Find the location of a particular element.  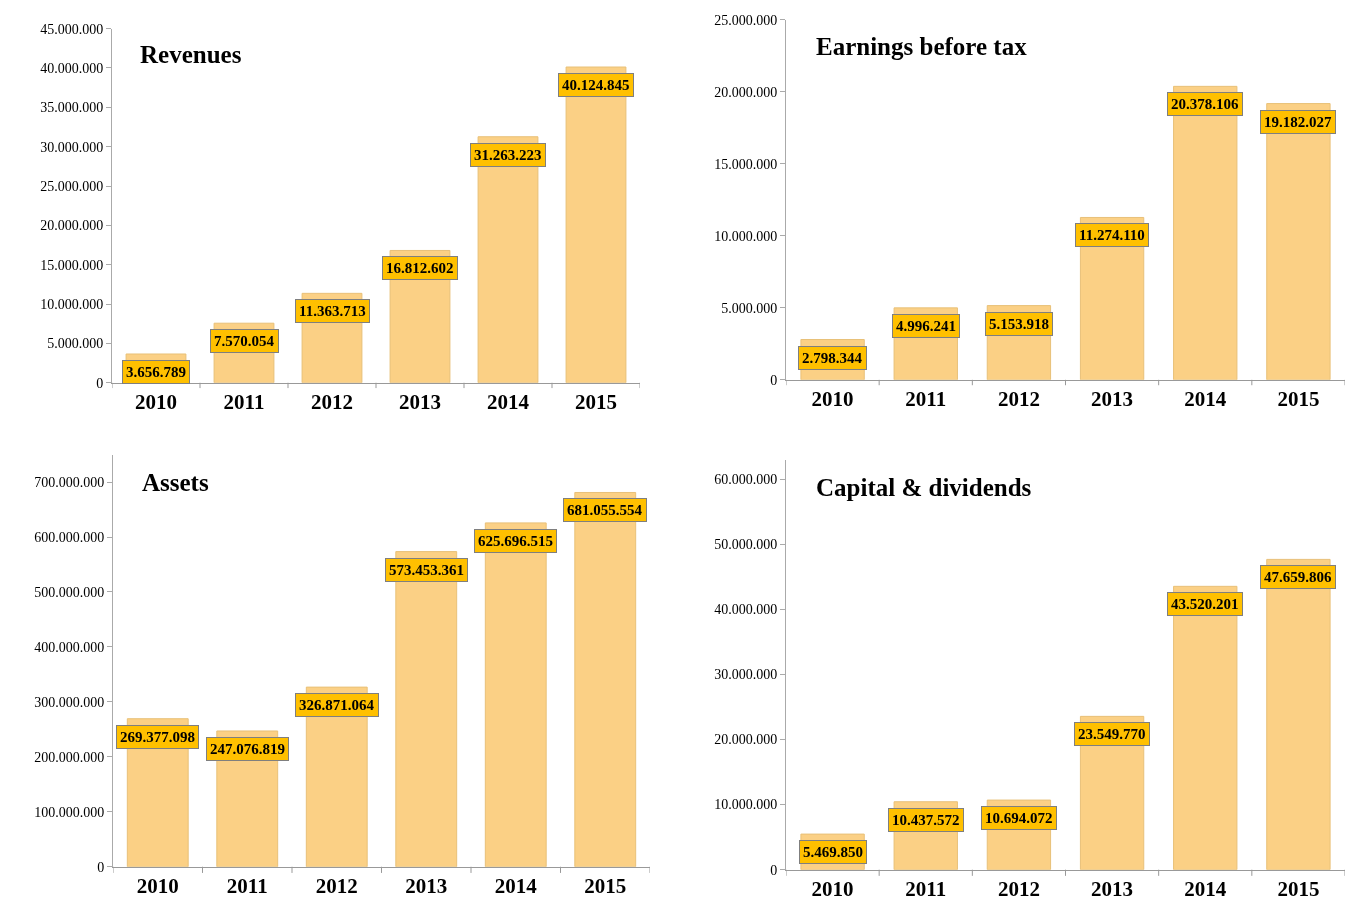

y-tick-label: 600.000.000 is located at coordinates (69, 537).